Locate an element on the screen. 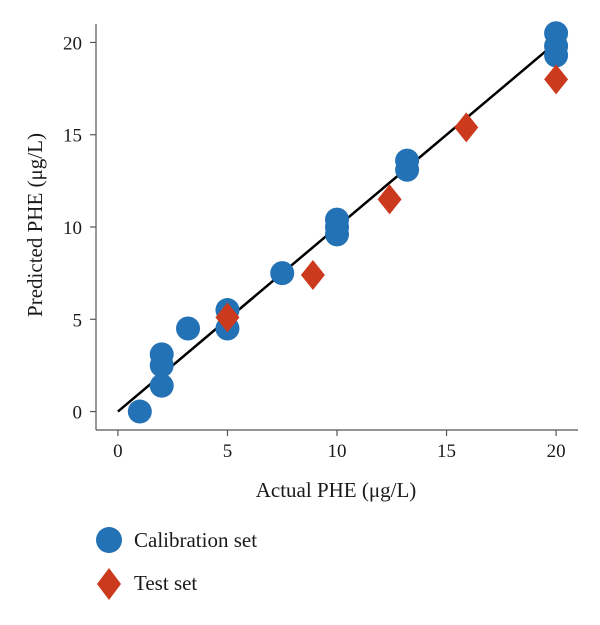  legend: Calibration set Test set is located at coordinates (176, 563).